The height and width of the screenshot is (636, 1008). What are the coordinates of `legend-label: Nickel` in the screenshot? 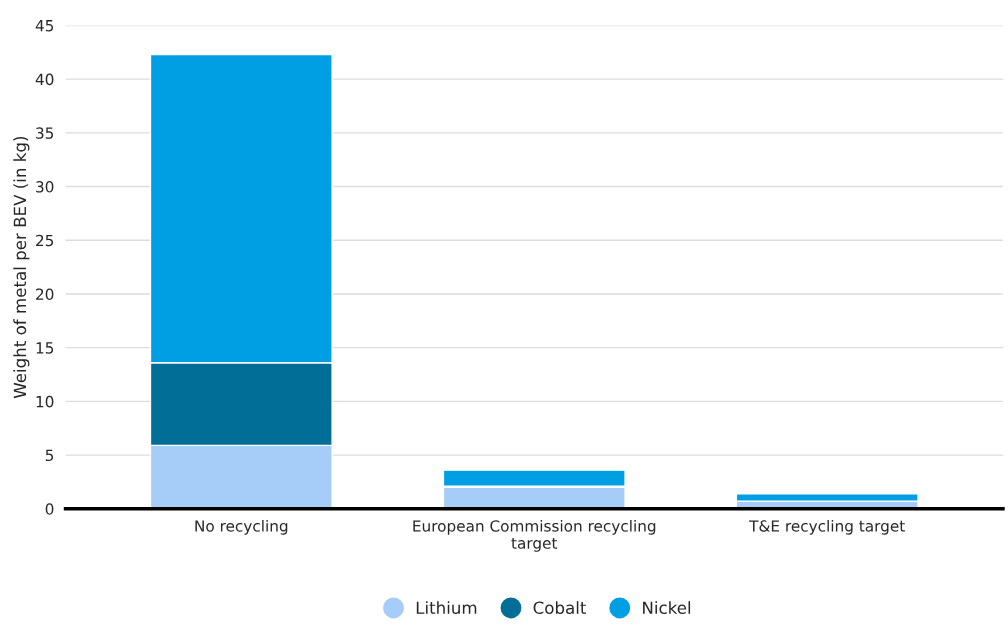 It's located at (667, 608).